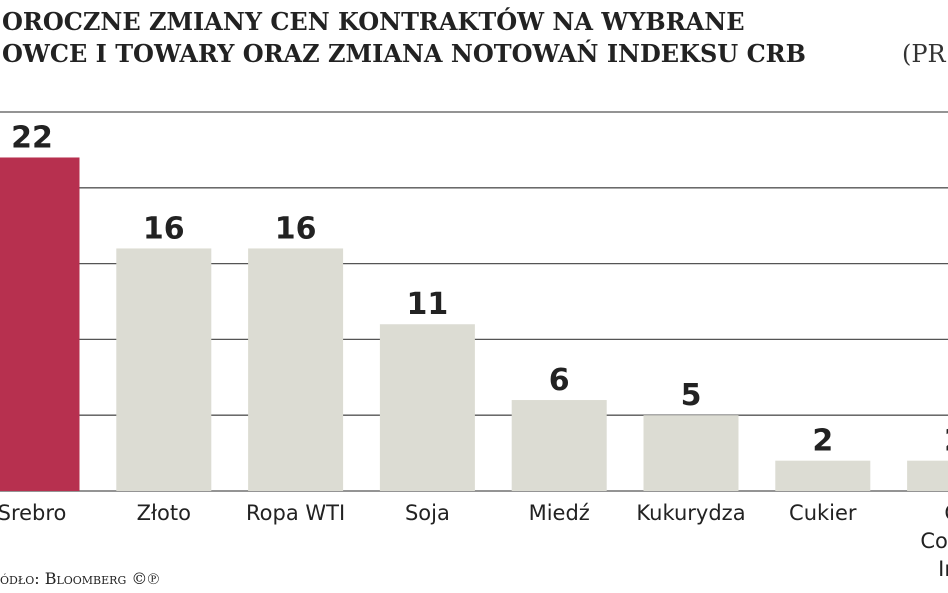 Image resolution: width=948 pixels, height=593 pixels. Describe the element at coordinates (33, 513) in the screenshot. I see `x-tick-label: Srebro` at that location.